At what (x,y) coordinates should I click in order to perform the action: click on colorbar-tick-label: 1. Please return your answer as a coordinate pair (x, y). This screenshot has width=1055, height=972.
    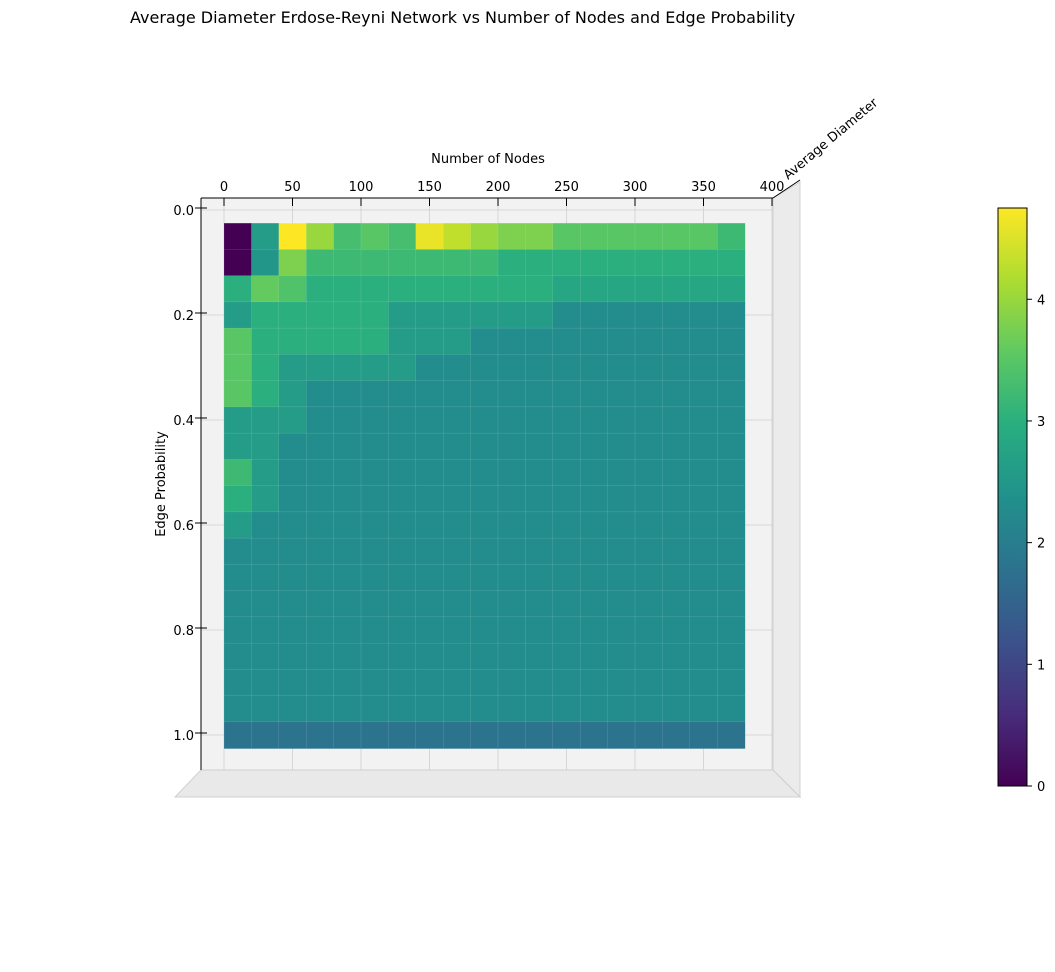
    Looking at the image, I should click on (1041, 665).